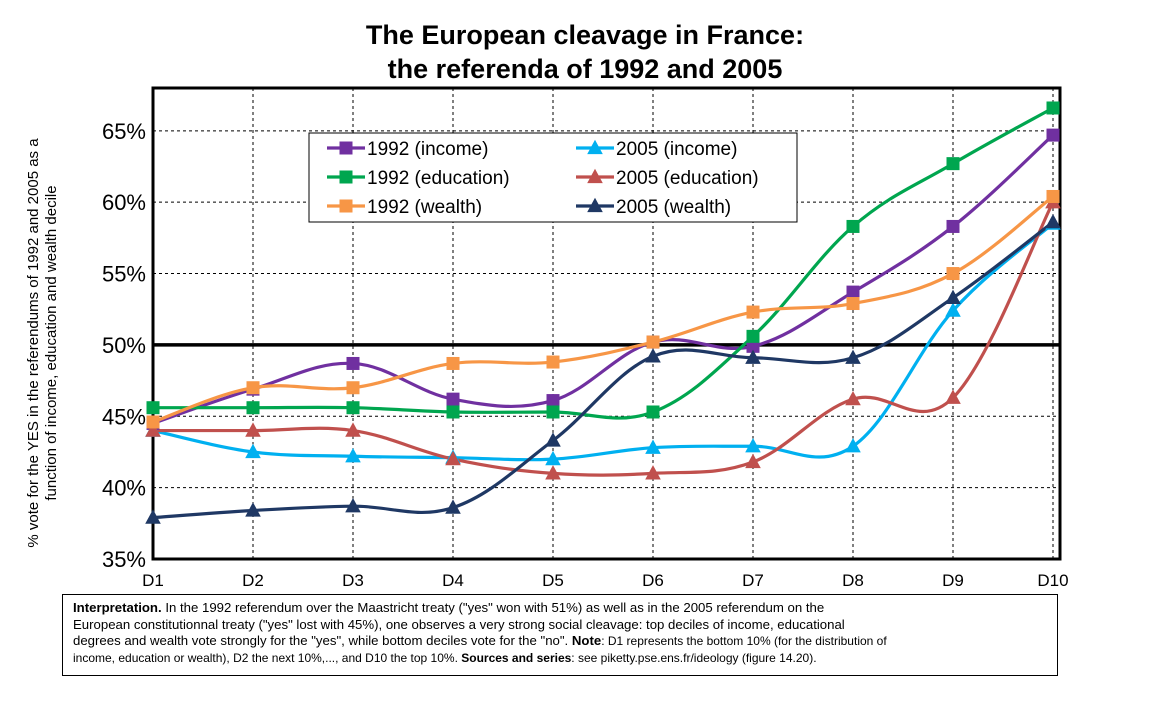 The image size is (1152, 713). Describe the element at coordinates (953, 580) in the screenshot. I see `x-tick-label: D9` at that location.